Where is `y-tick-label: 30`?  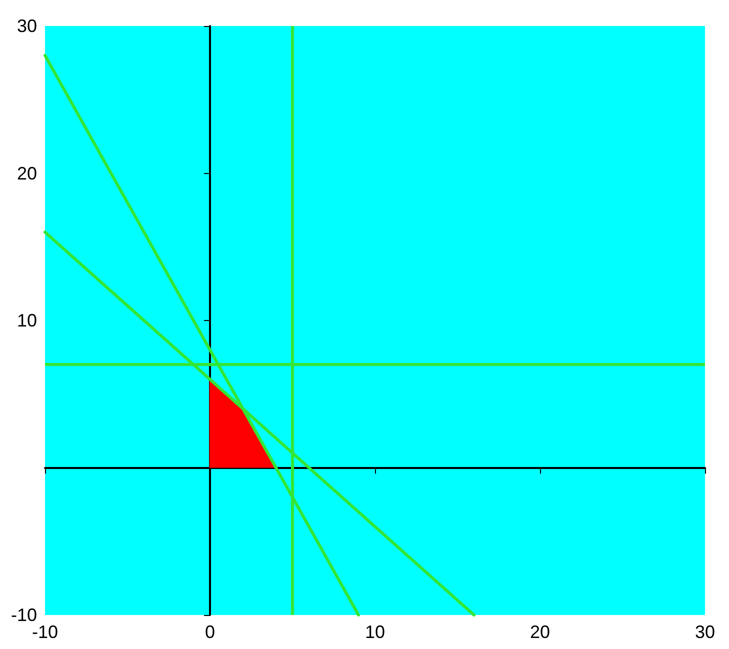 y-tick-label: 30 is located at coordinates (27, 26).